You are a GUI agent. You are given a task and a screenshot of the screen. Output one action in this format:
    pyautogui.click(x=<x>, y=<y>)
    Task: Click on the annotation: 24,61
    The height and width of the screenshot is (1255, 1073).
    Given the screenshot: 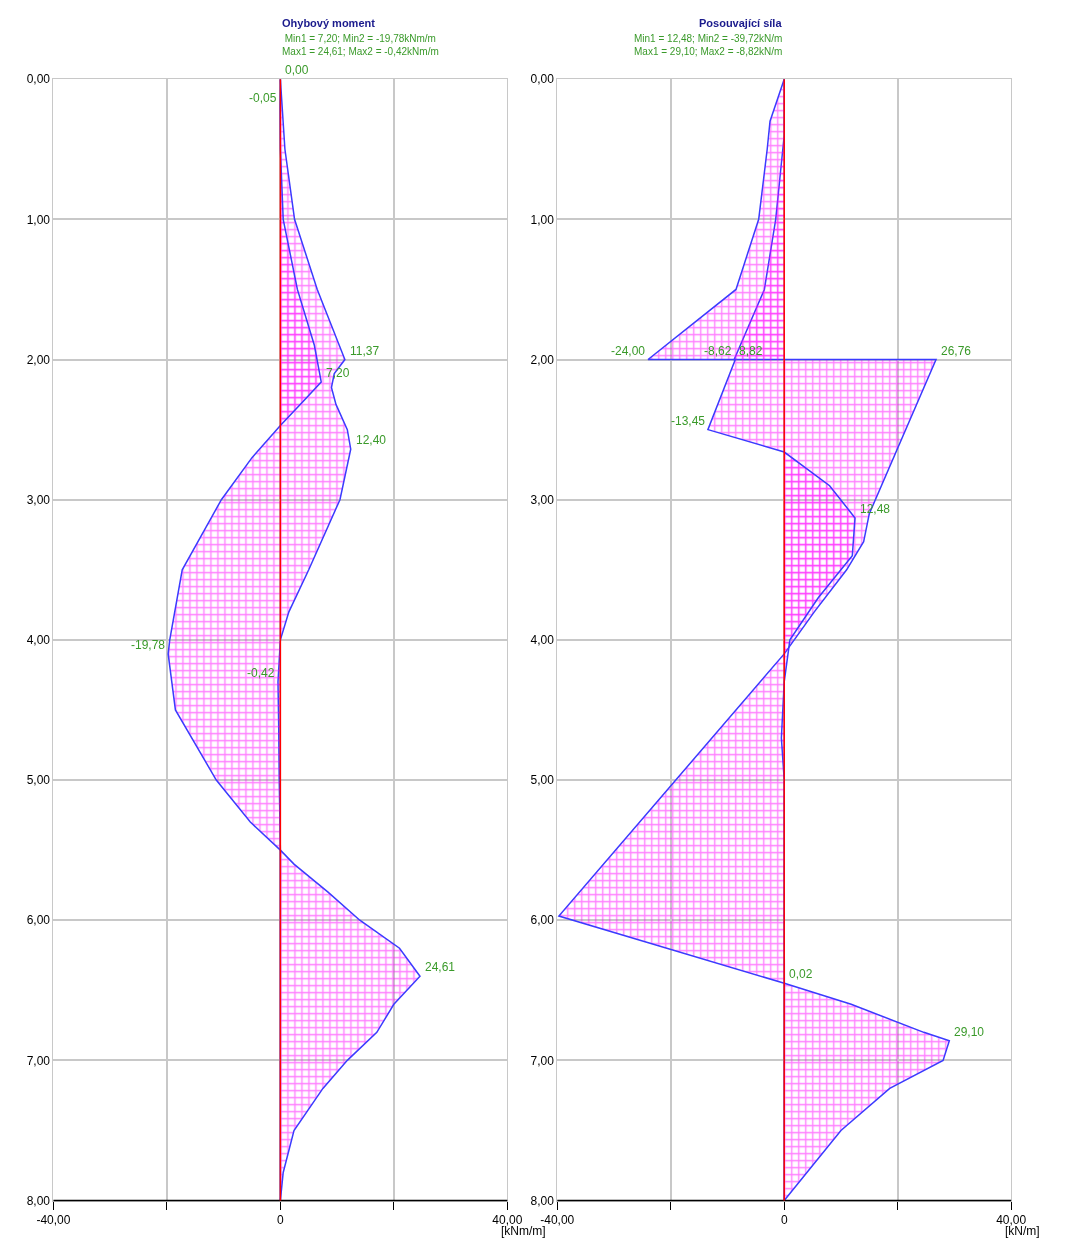 What is the action you would take?
    pyautogui.click(x=440, y=967)
    